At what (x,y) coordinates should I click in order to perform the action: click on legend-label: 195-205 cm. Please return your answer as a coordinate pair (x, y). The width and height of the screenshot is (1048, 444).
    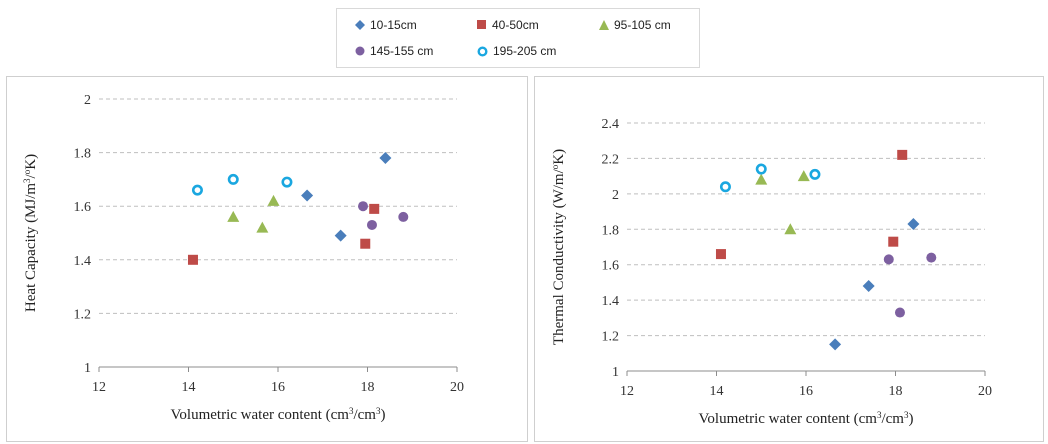
    Looking at the image, I should click on (525, 51).